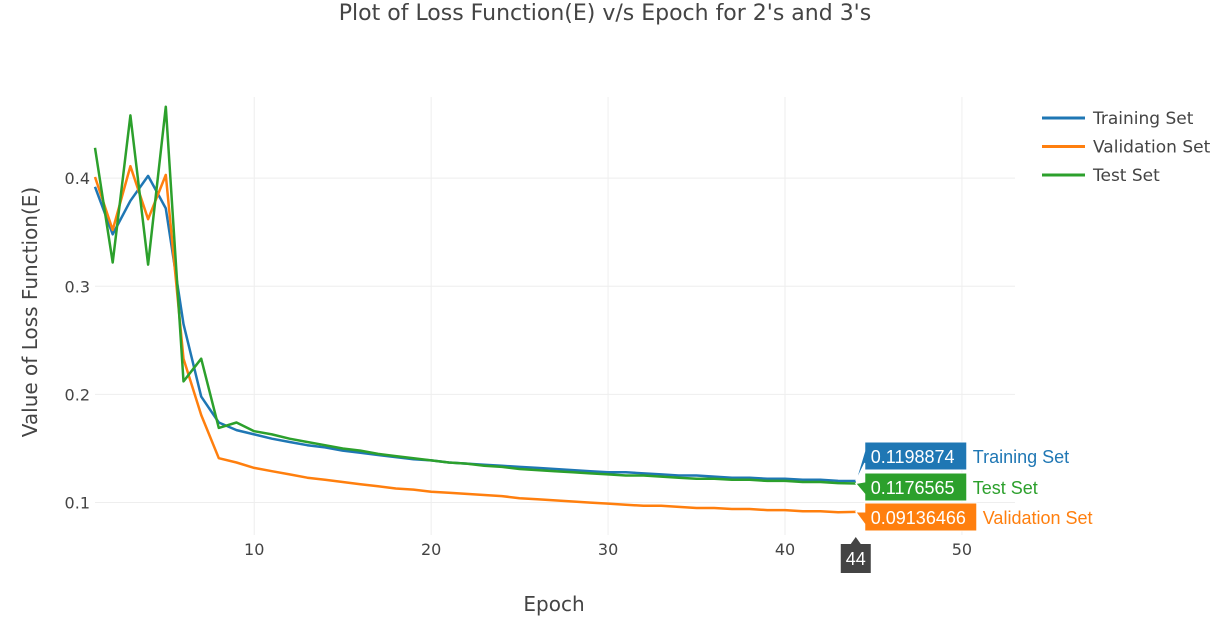  Describe the element at coordinates (431, 549) in the screenshot. I see `x-tick-label: 20` at that location.